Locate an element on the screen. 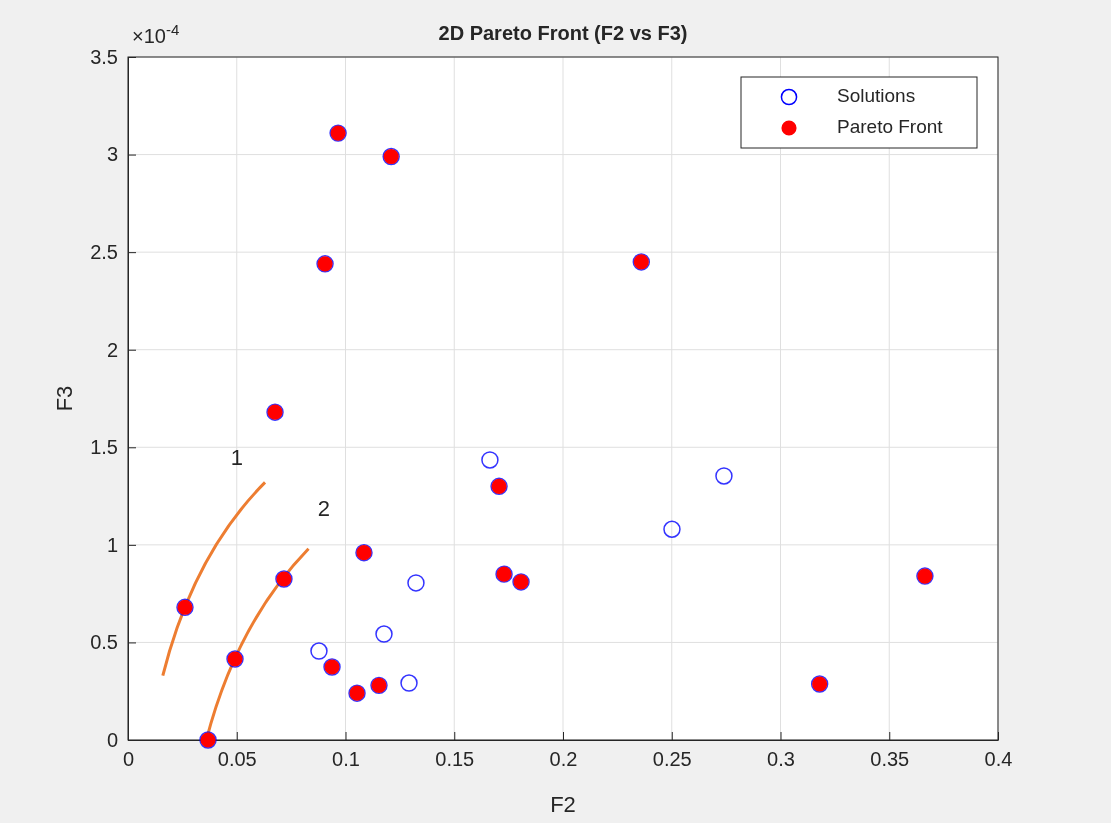  x-tick-label: 0.05 is located at coordinates (237, 759).